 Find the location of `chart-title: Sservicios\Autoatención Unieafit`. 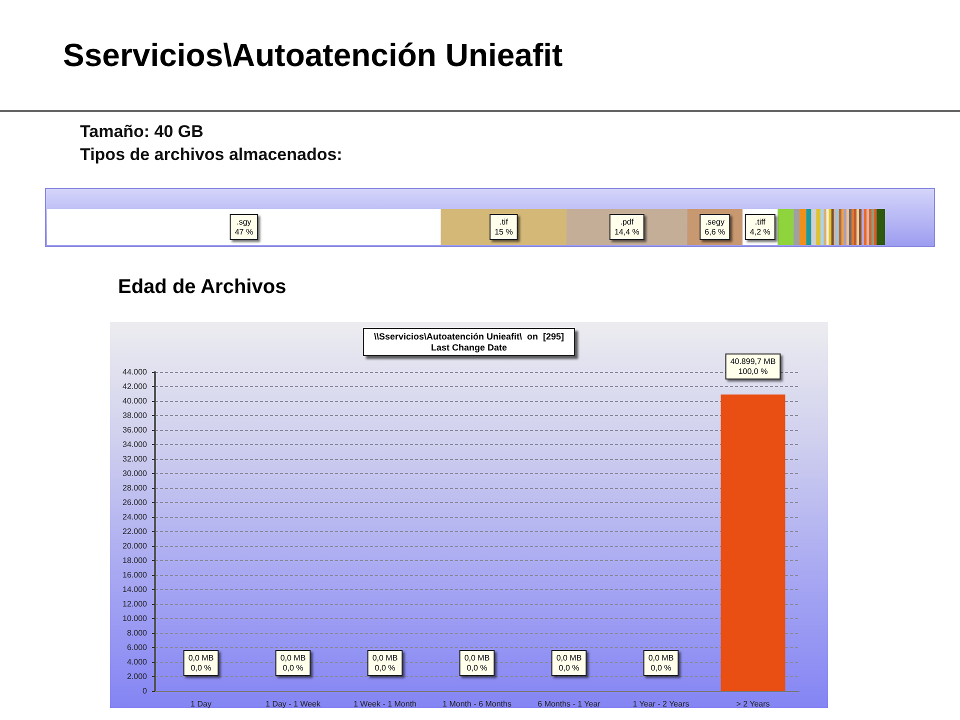

chart-title: Sservicios\Autoatención Unieafit is located at coordinates (313, 55).